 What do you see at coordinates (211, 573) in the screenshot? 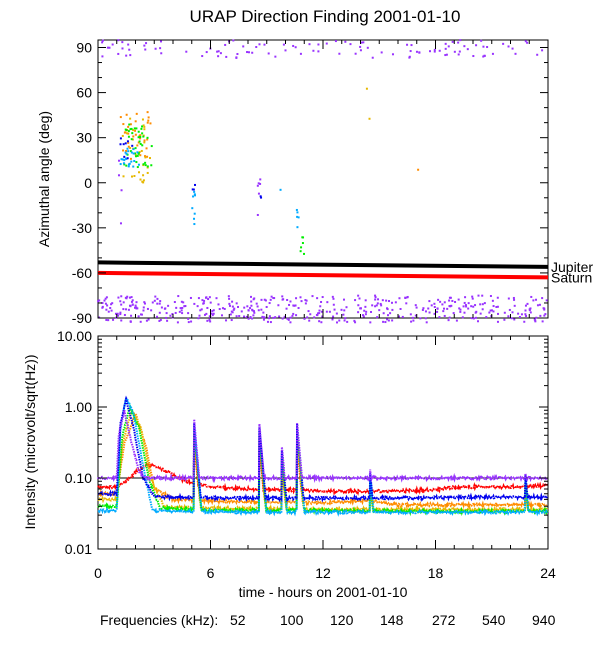
I see `x-tick-label: 6` at bounding box center [211, 573].